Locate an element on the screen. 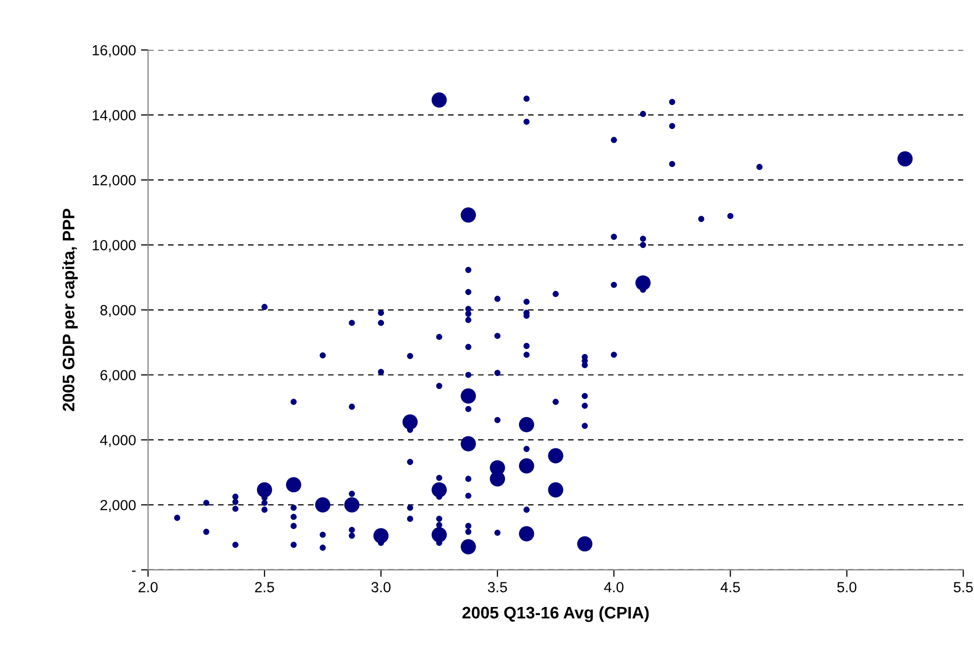 The image size is (974, 649). x-axis-title: 2005 Q13-16 Avg (CPIA) is located at coordinates (555, 614).